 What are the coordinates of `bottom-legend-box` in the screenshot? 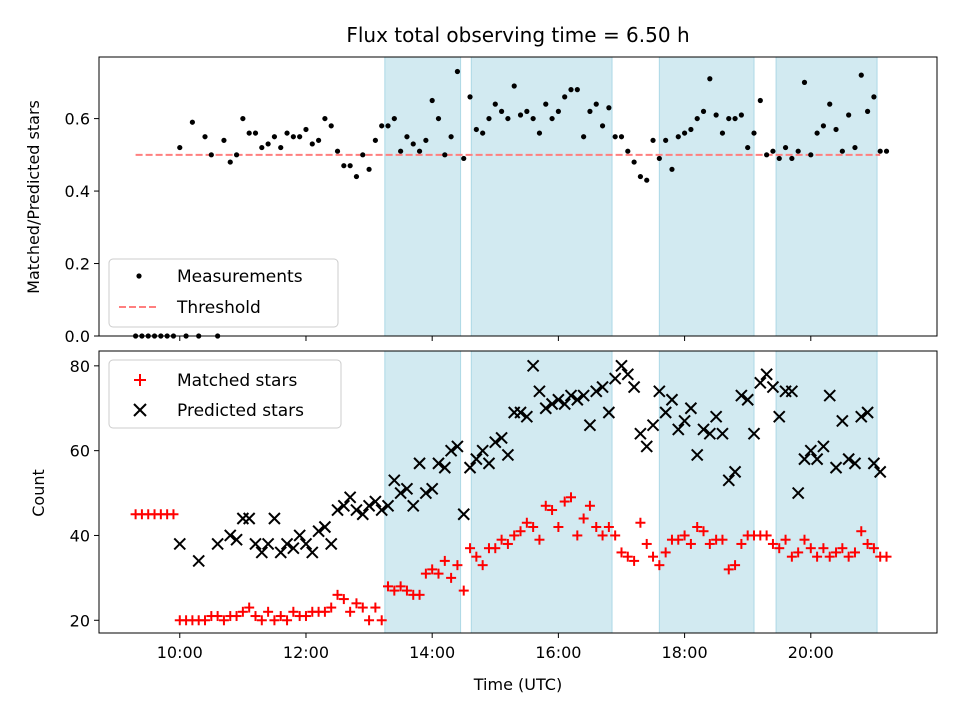 It's located at (225, 394).